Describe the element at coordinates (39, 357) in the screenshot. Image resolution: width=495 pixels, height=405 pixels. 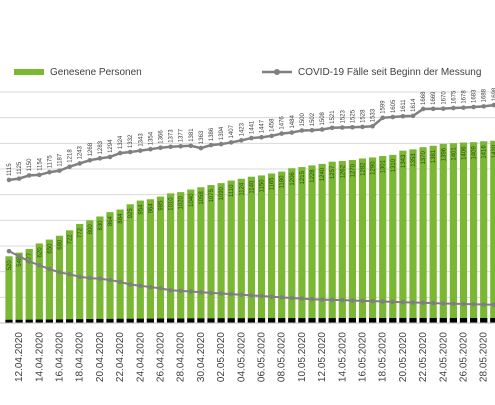
I see `x-tick-label: 14.04.2020` at that location.